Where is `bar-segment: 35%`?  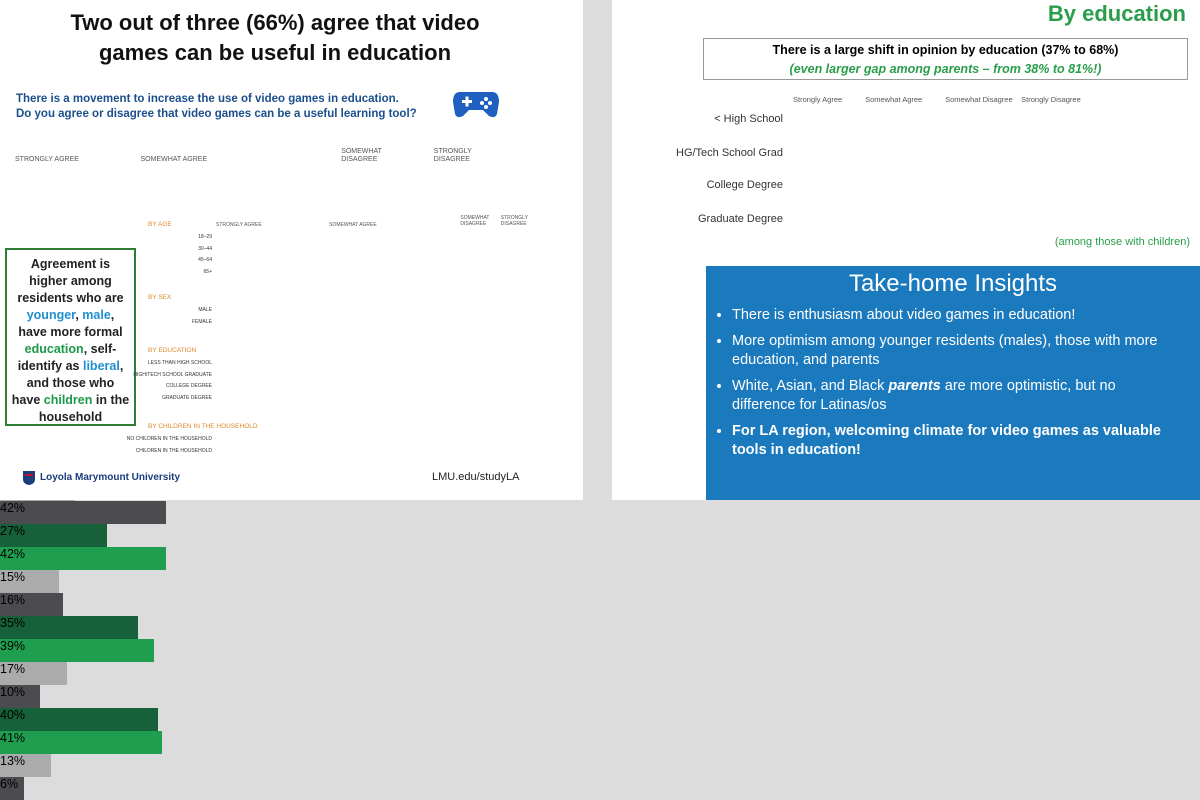 bar-segment: 35% is located at coordinates (69, 627).